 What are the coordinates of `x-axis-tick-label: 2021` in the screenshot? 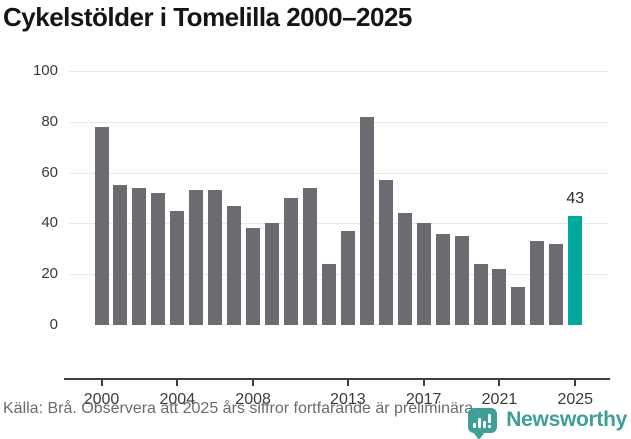 It's located at (499, 399).